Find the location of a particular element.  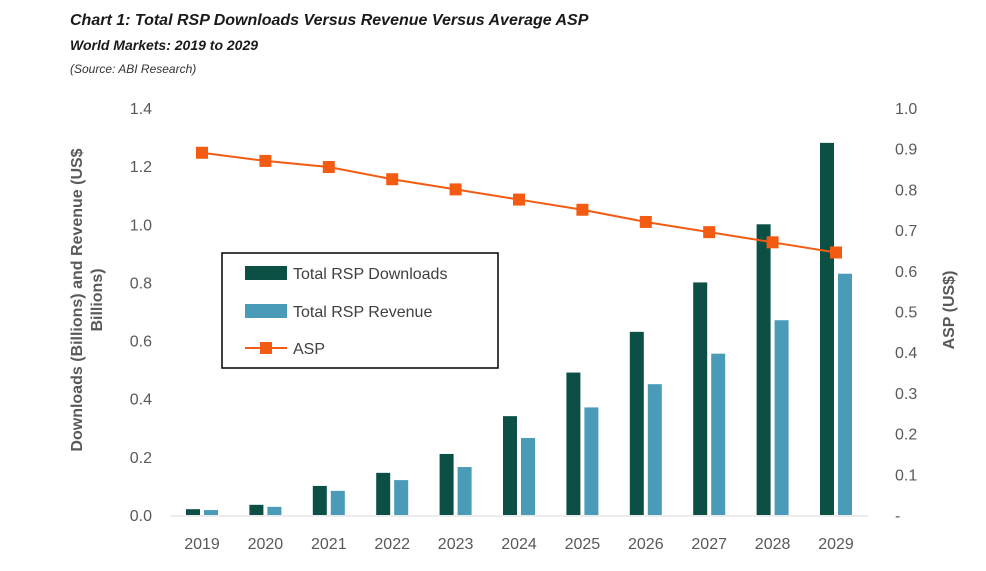

y2-tick-label: 0.5 is located at coordinates (906, 313).